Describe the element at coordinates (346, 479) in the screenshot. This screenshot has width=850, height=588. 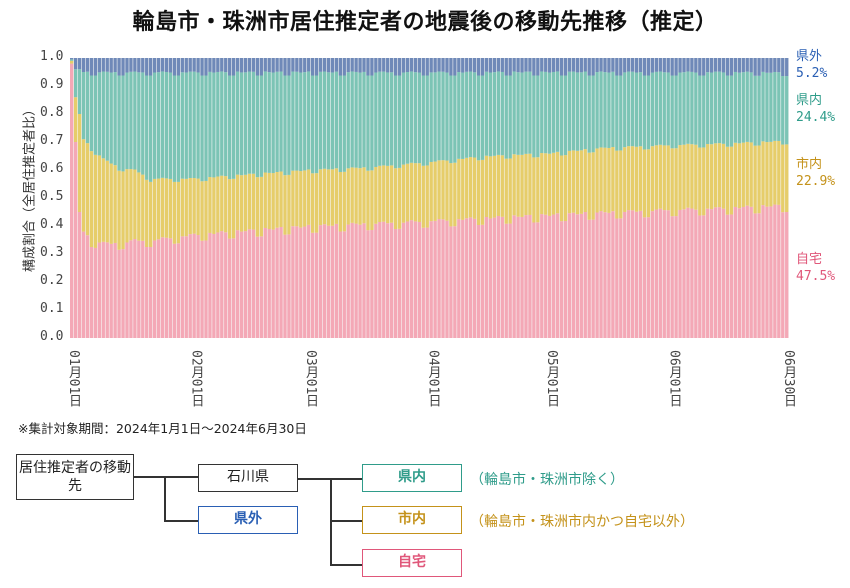
I see `connector` at that location.